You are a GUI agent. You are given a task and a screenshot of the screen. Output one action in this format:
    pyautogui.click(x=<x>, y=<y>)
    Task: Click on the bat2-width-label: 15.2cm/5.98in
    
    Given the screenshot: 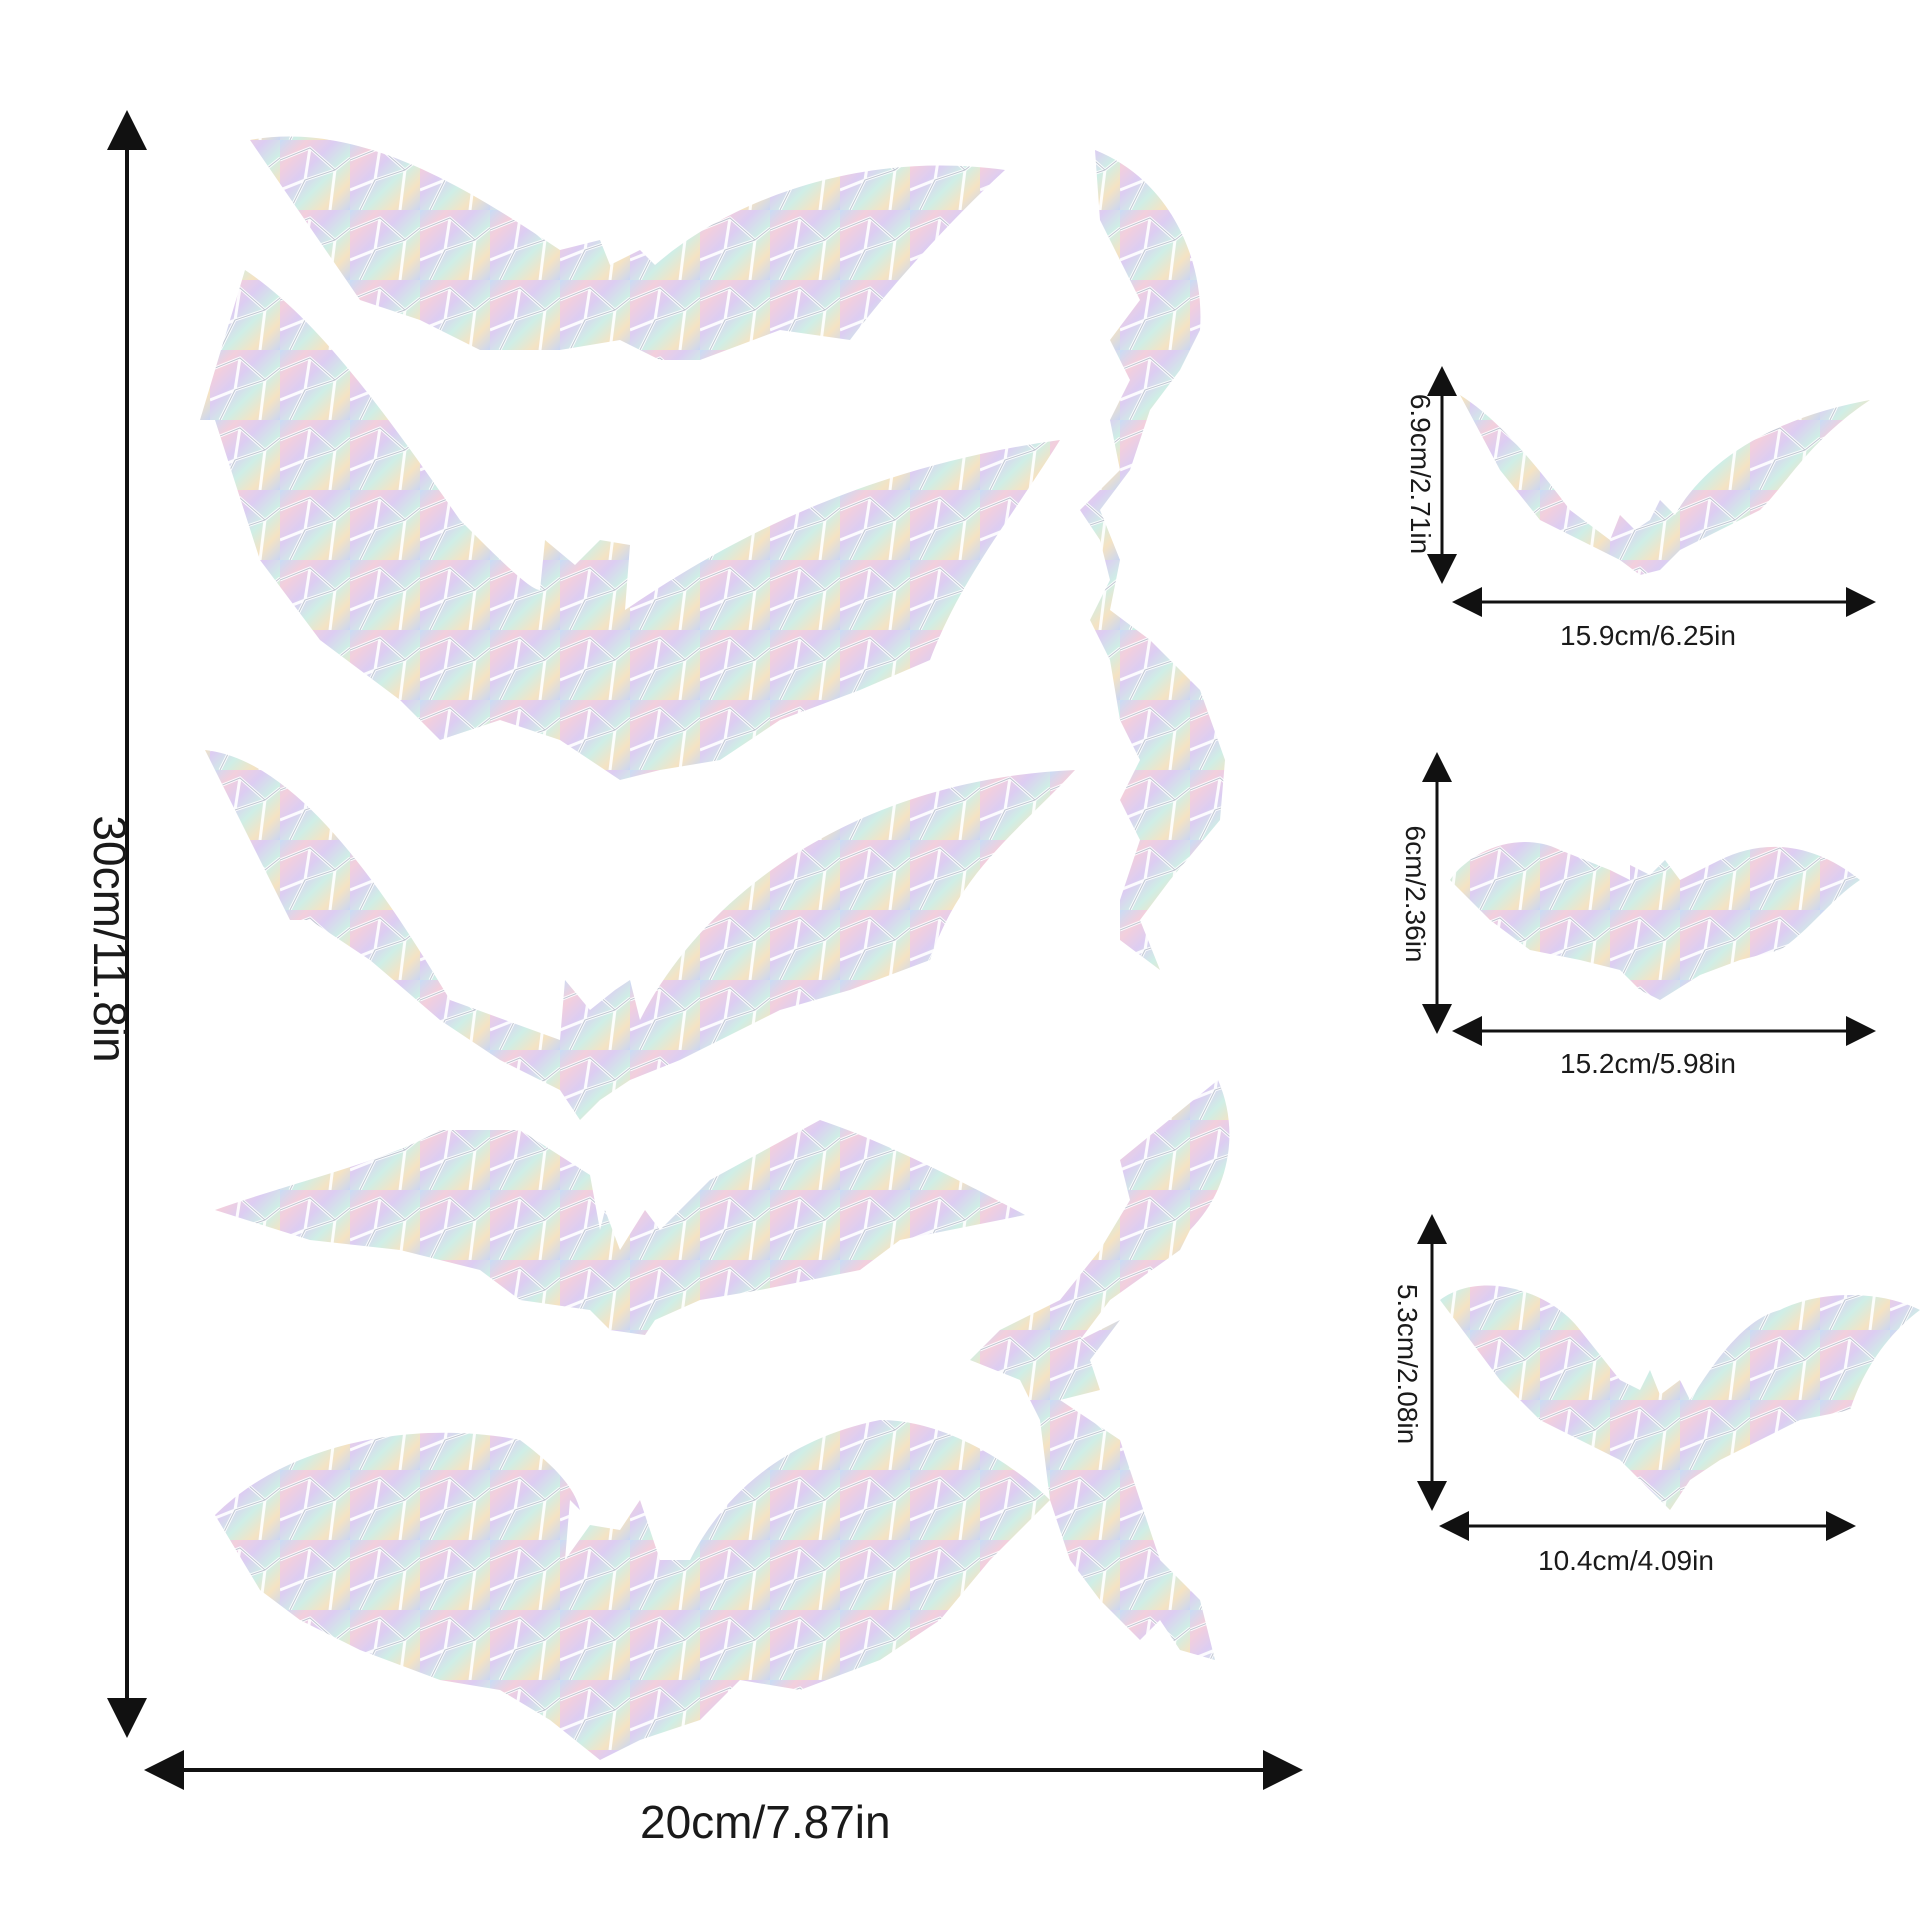 What is the action you would take?
    pyautogui.click(x=1648, y=1063)
    